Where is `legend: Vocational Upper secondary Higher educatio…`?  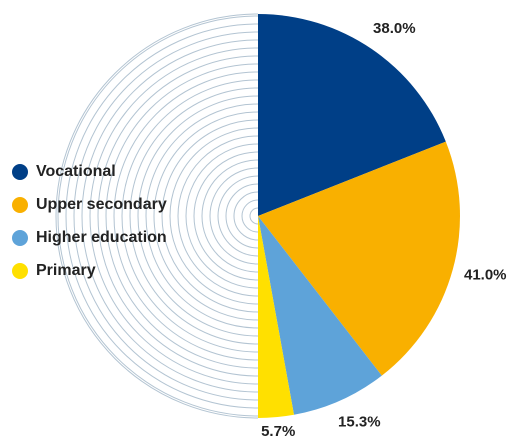
legend: Vocational Upper secondary Higher educatio… is located at coordinates (89, 221).